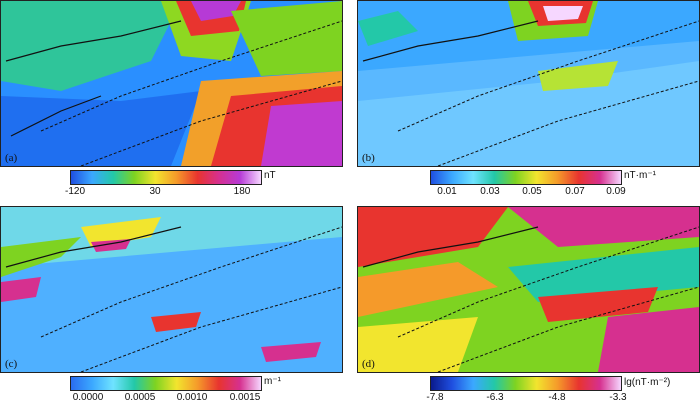  What do you see at coordinates (166, 177) in the screenshot?
I see `colorbar-a` at bounding box center [166, 177].